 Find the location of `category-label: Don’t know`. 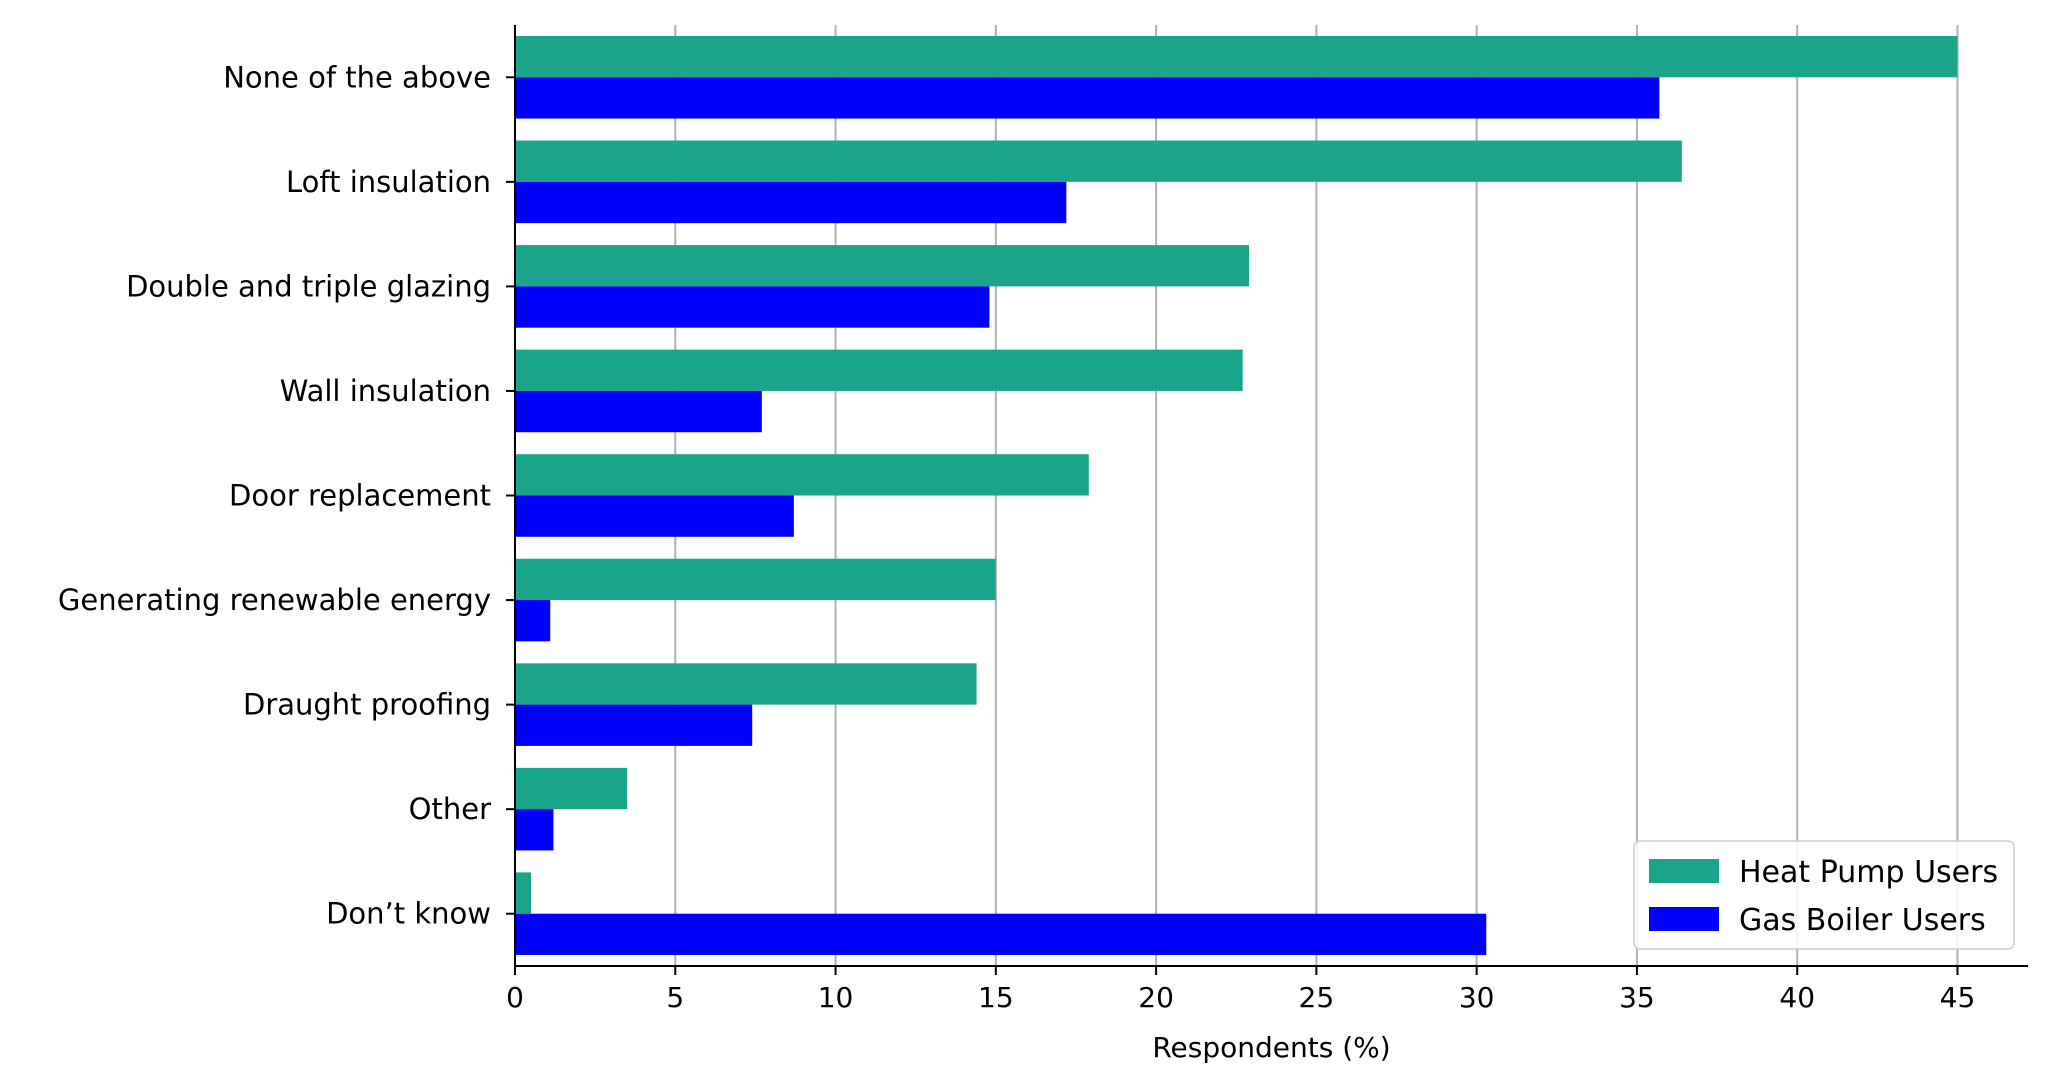

category-label: Don’t know is located at coordinates (408, 914).